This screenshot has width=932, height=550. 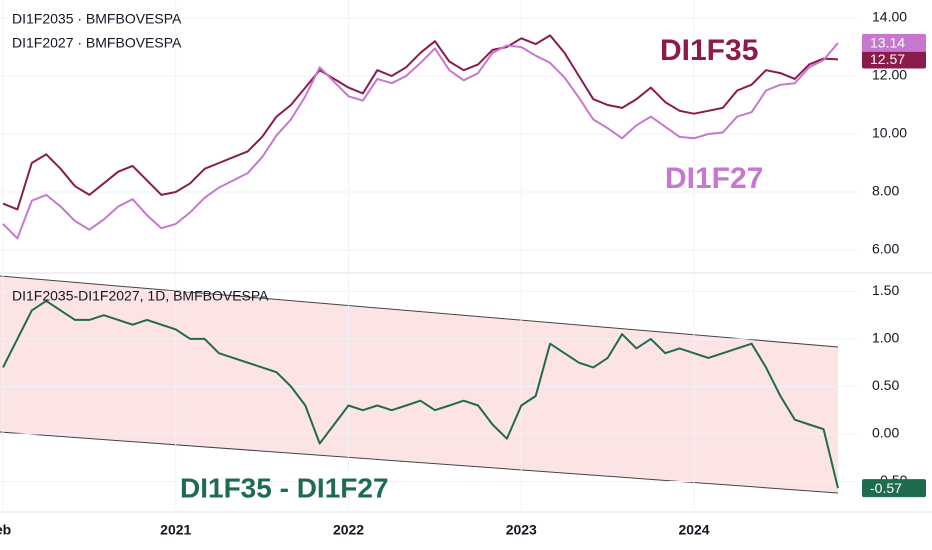 I want to click on last-value-label: 13.14, so click(x=887, y=43).